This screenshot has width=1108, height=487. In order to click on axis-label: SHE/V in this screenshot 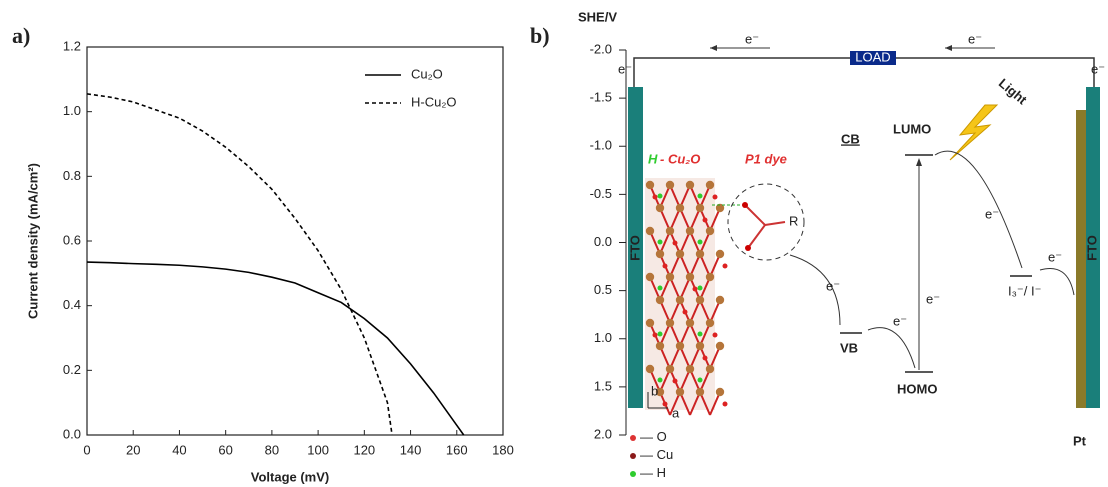, I will do `click(597, 16)`.